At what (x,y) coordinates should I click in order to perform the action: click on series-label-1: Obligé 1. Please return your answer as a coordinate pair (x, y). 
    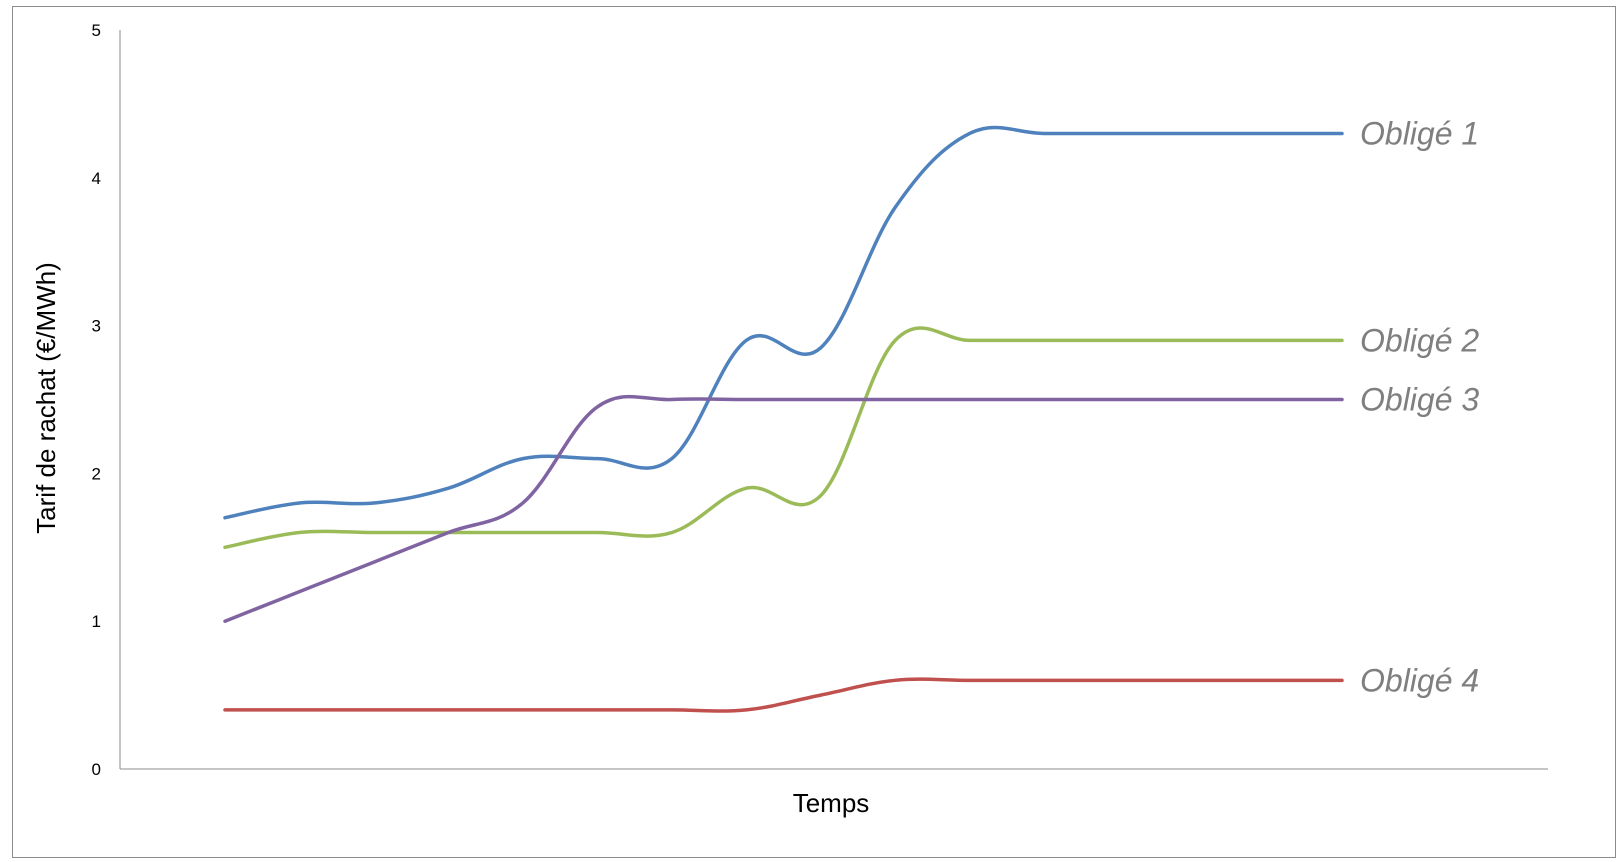
    Looking at the image, I should click on (1419, 133).